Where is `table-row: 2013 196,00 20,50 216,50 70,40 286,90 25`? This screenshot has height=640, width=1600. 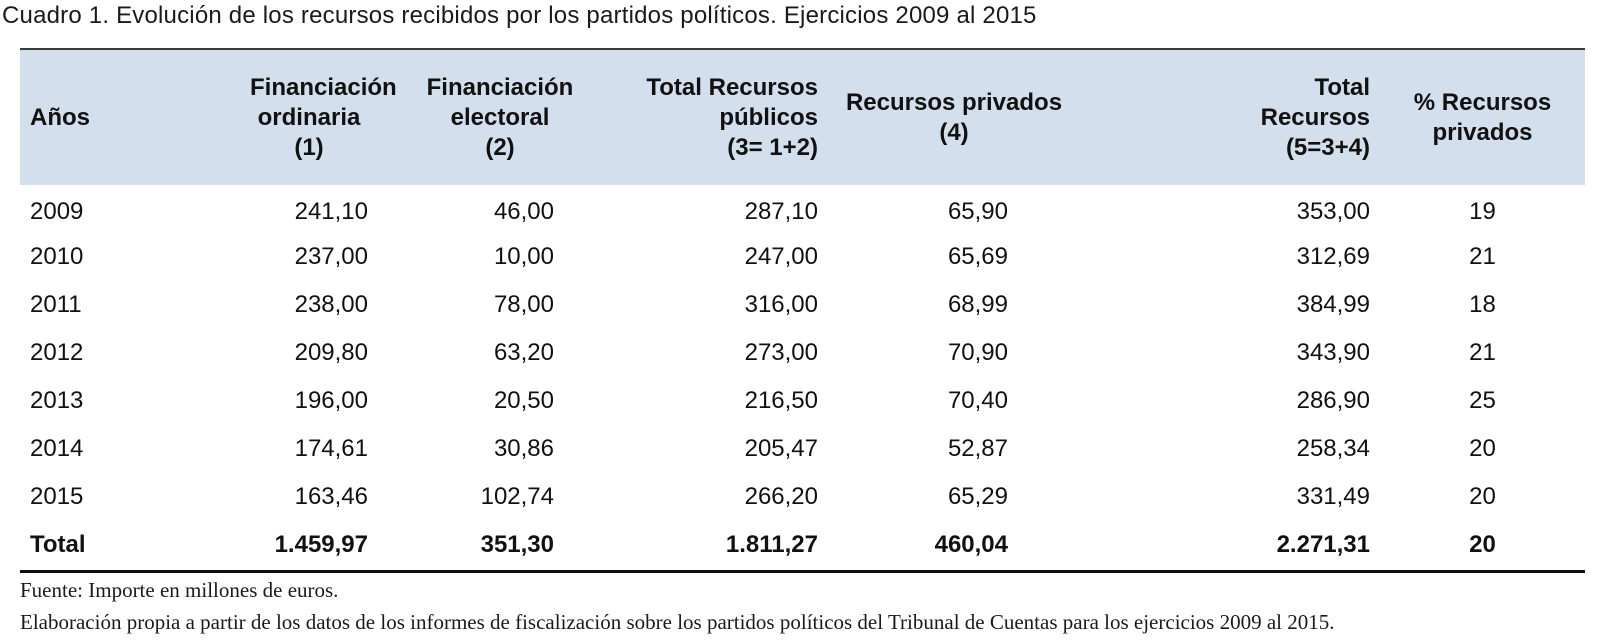
table-row: 2013 196,00 20,50 216,50 70,40 286,90 25 is located at coordinates (802, 401).